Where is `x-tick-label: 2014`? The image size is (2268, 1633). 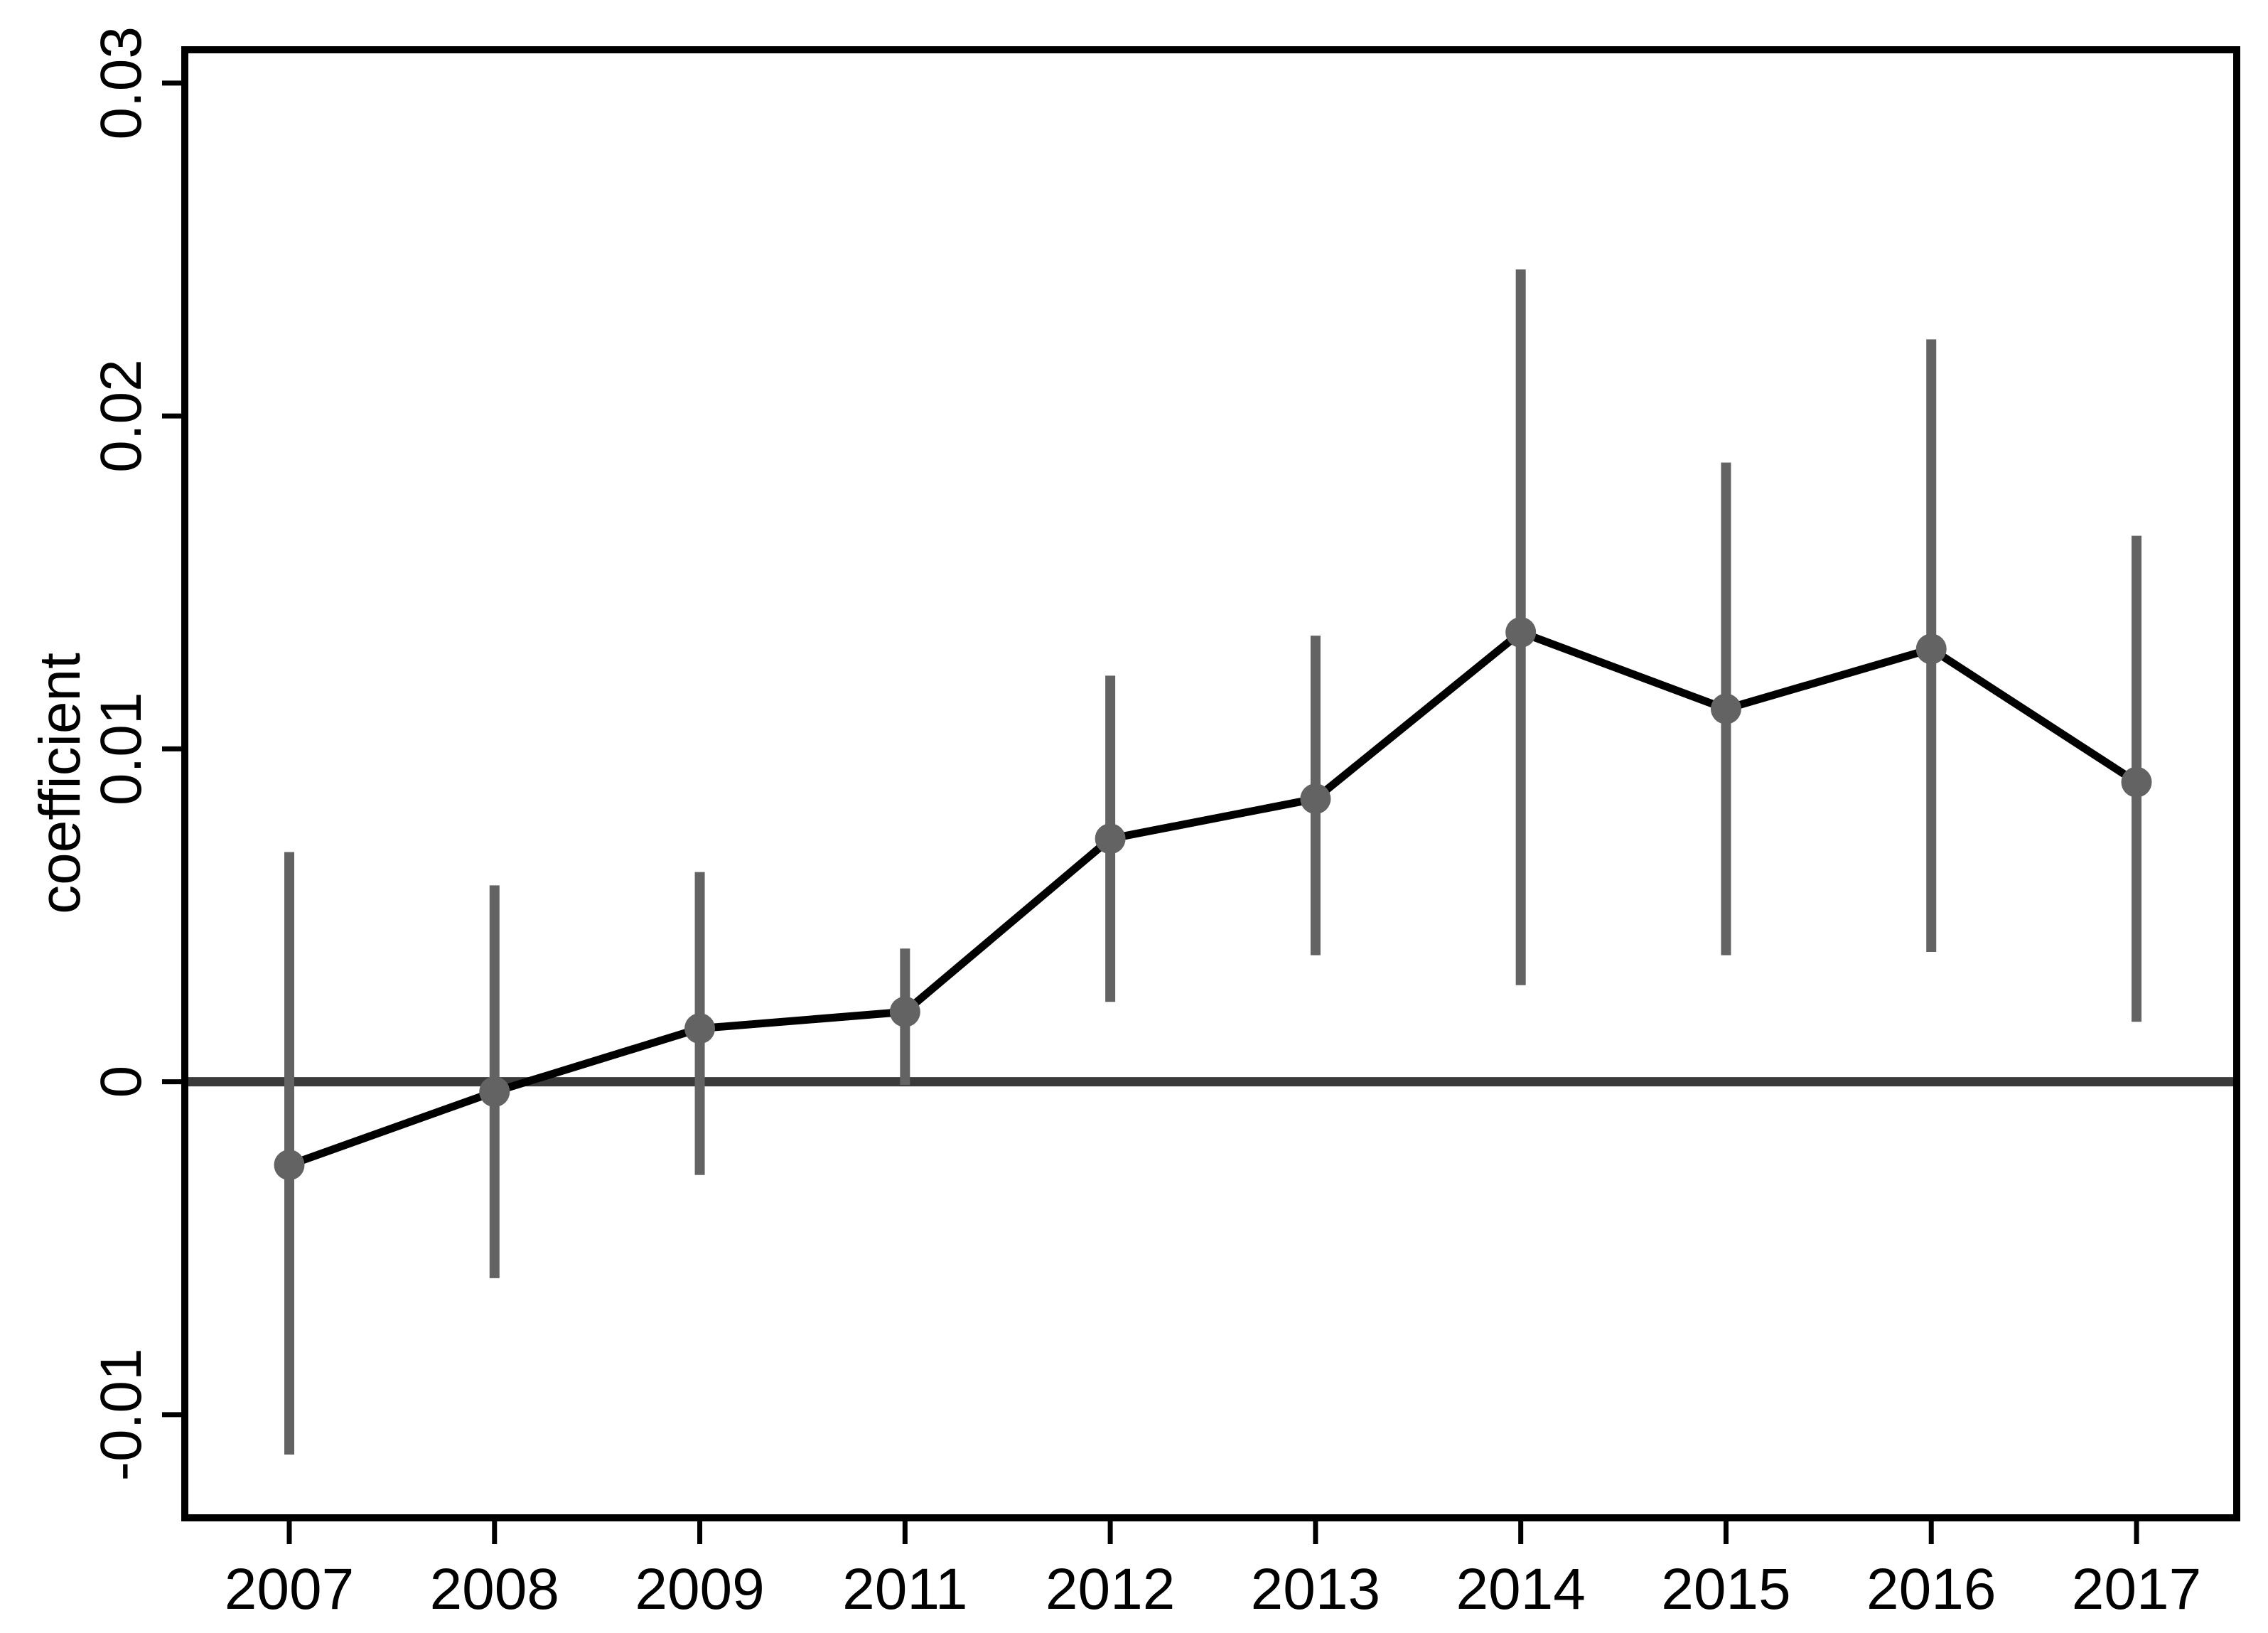
x-tick-label: 2014 is located at coordinates (1520, 1589).